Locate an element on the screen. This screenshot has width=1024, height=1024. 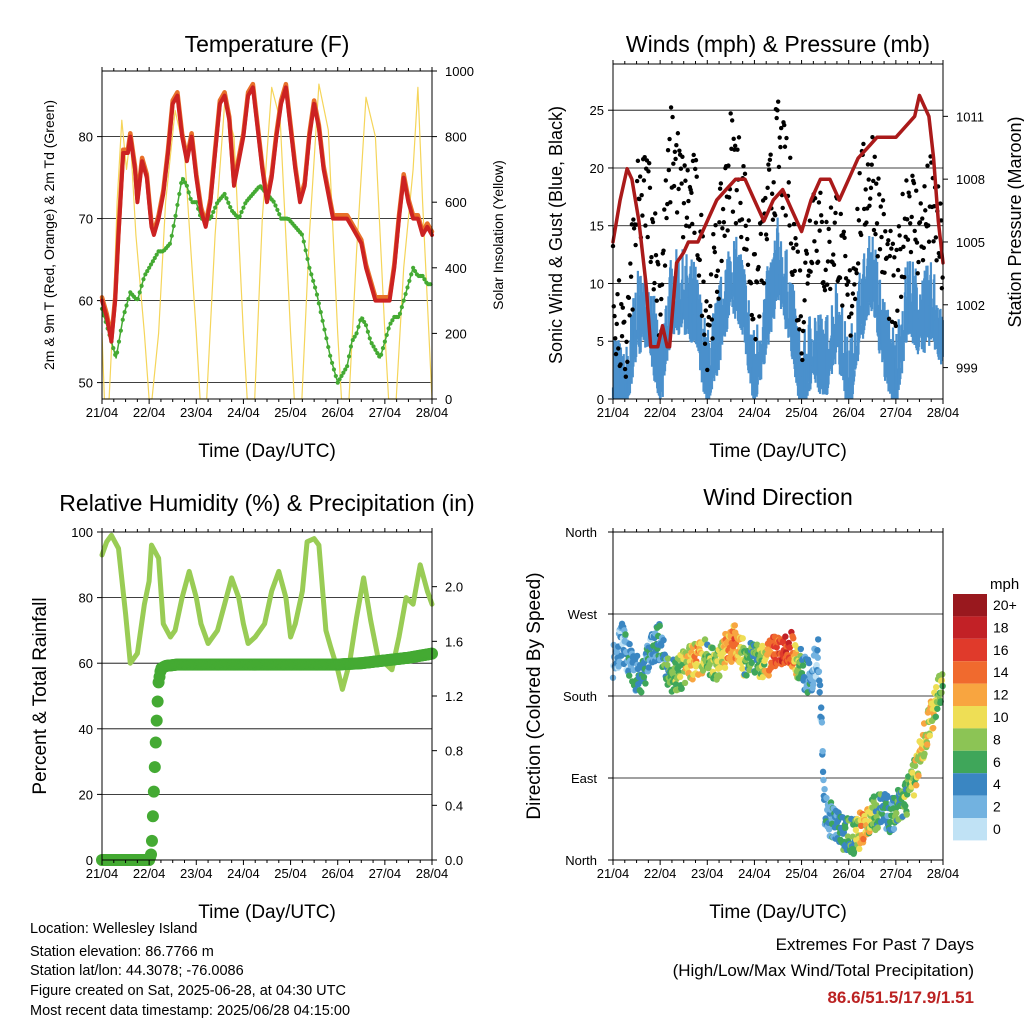
y2-tick-label: 1008 is located at coordinates (970, 179).